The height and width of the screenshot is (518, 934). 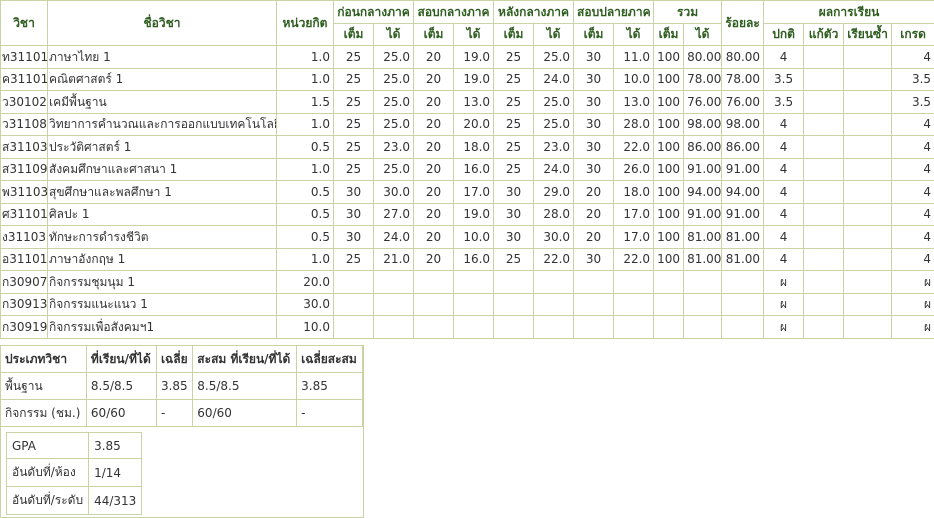 What do you see at coordinates (394, 147) in the screenshot?
I see `before-mid-score: 23.0` at bounding box center [394, 147].